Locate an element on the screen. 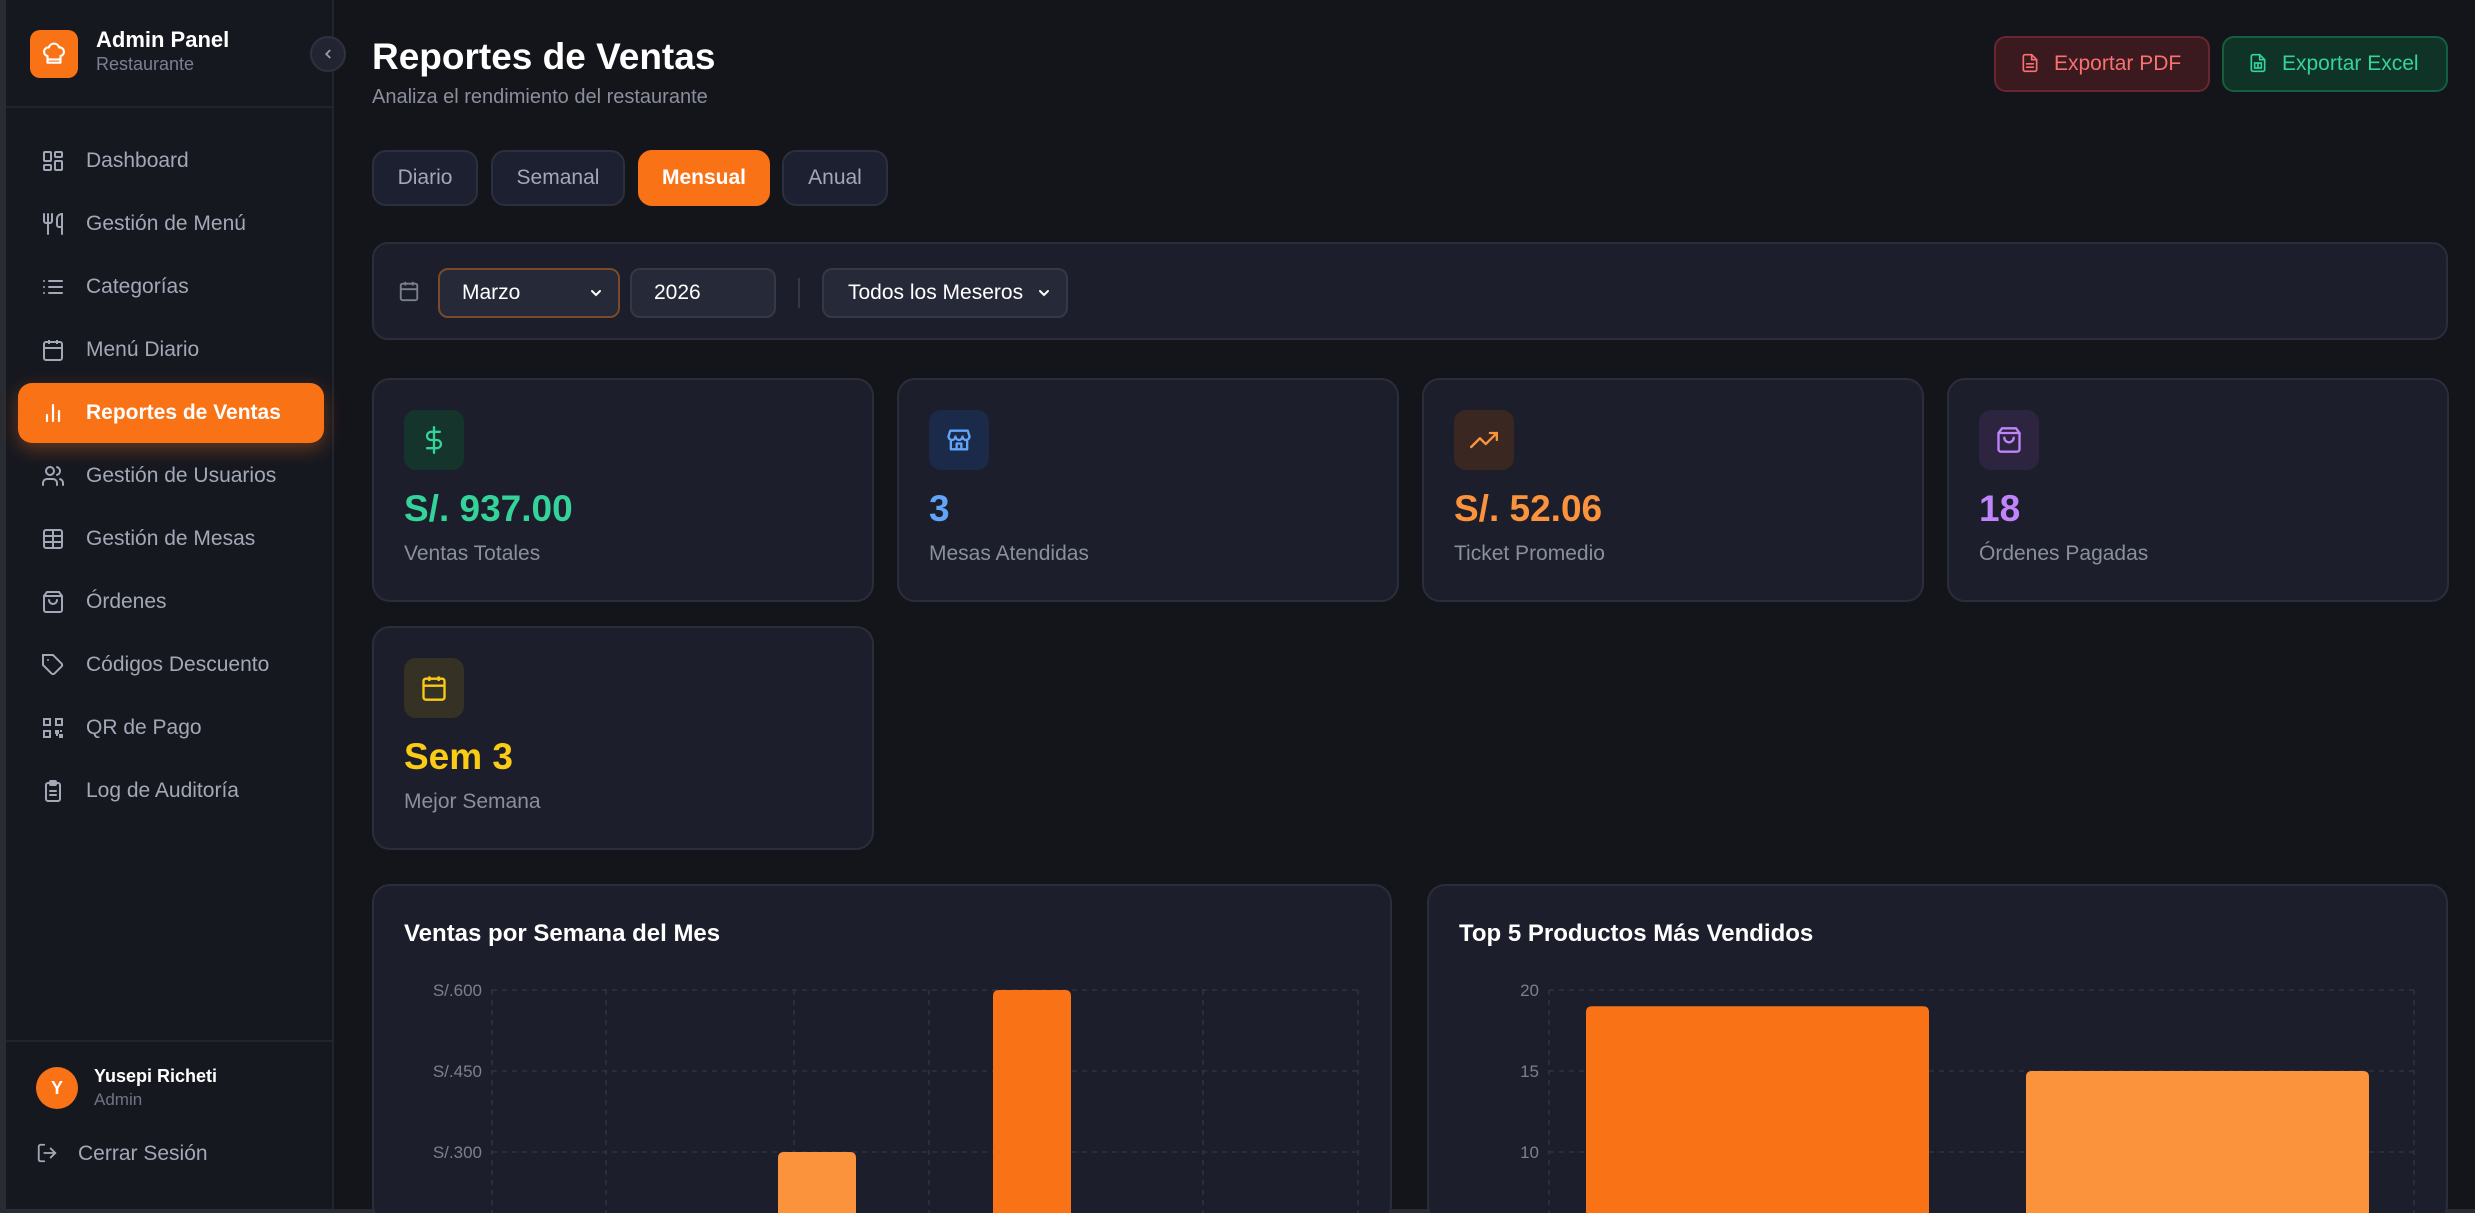 The height and width of the screenshot is (1213, 2475). tab-mensual: Mensual is located at coordinates (704, 178).